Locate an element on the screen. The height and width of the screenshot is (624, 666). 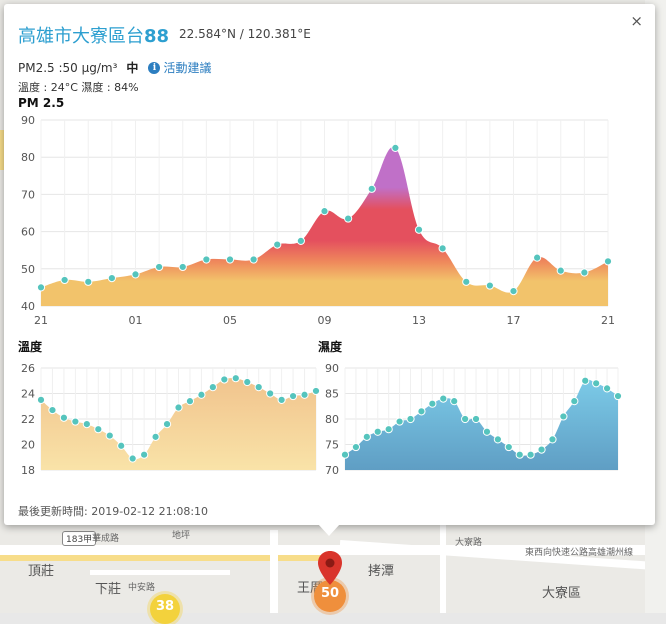
y-tick-label: 60 is located at coordinates (28, 232).